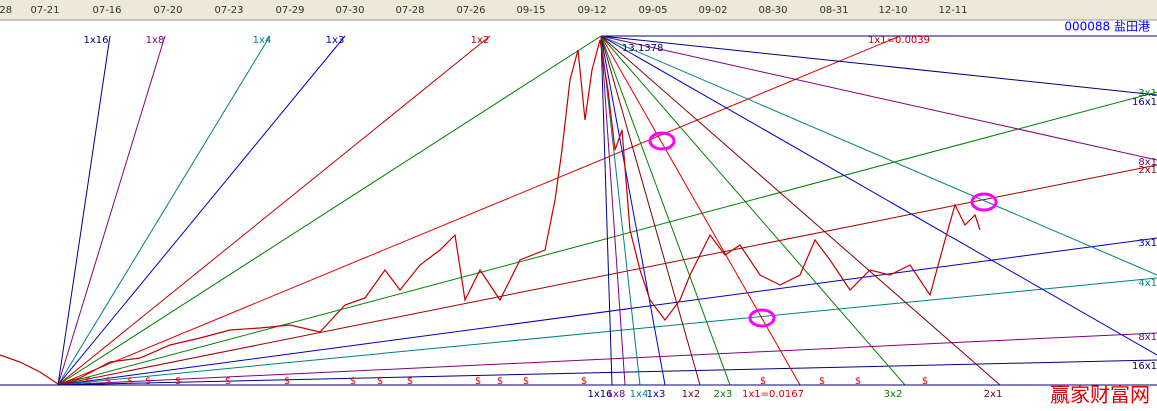 This screenshot has width=1157, height=411. Describe the element at coordinates (1107, 27) in the screenshot. I see `symbol: 000088 盐田港` at that location.